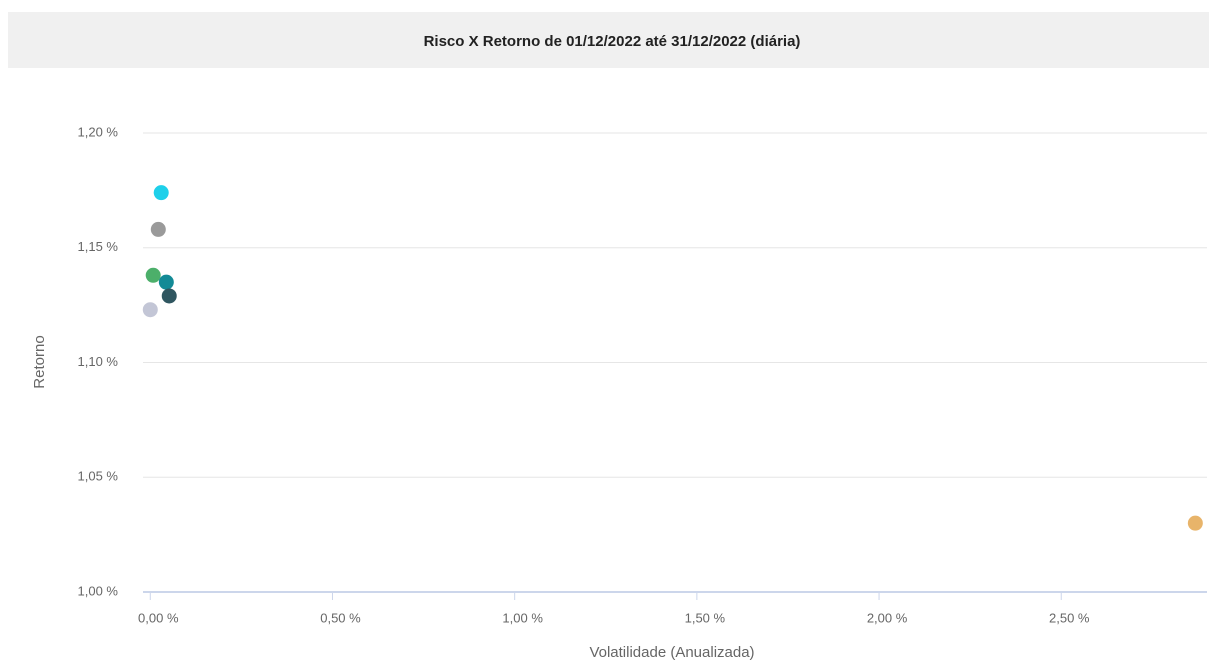 This screenshot has width=1209, height=663. I want to click on x-tick-label: 2,00 %, so click(887, 617).